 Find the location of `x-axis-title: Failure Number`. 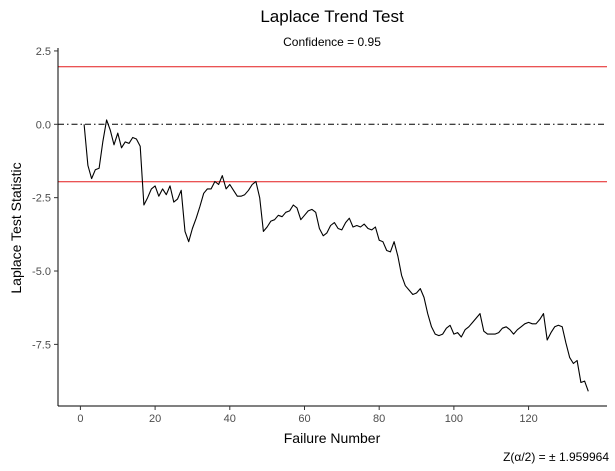

x-axis-title: Failure Number is located at coordinates (332, 438).